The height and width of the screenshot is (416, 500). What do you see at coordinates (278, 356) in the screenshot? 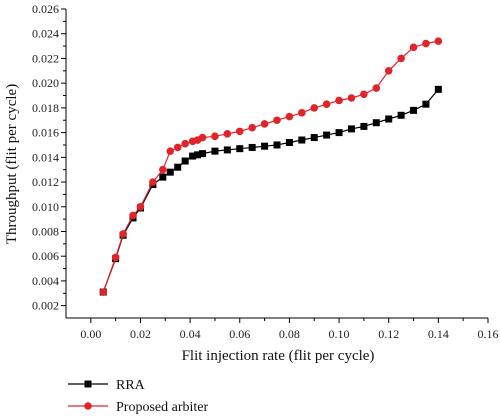
I see `x-axis-label: Flit injection rate (flit per cycle)` at bounding box center [278, 356].